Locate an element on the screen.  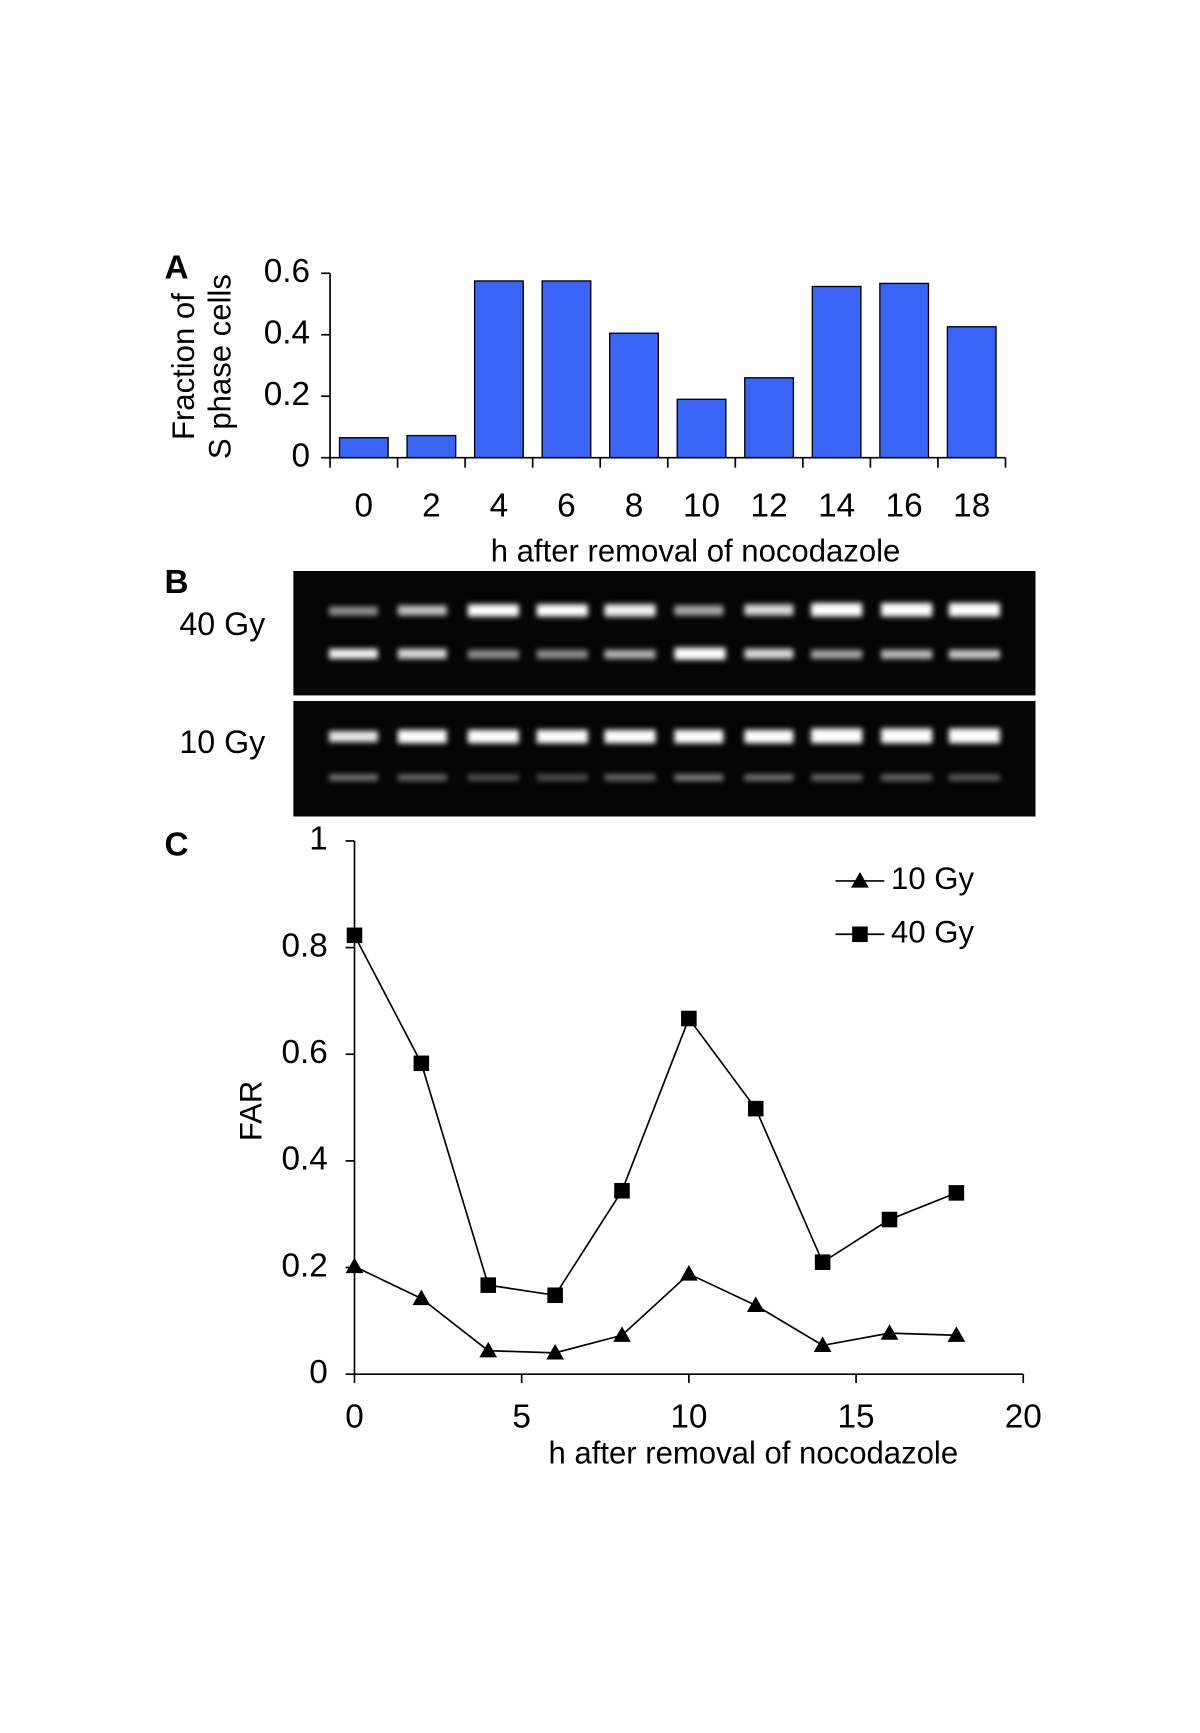
legend-label: 40 Gy is located at coordinates (932, 931).